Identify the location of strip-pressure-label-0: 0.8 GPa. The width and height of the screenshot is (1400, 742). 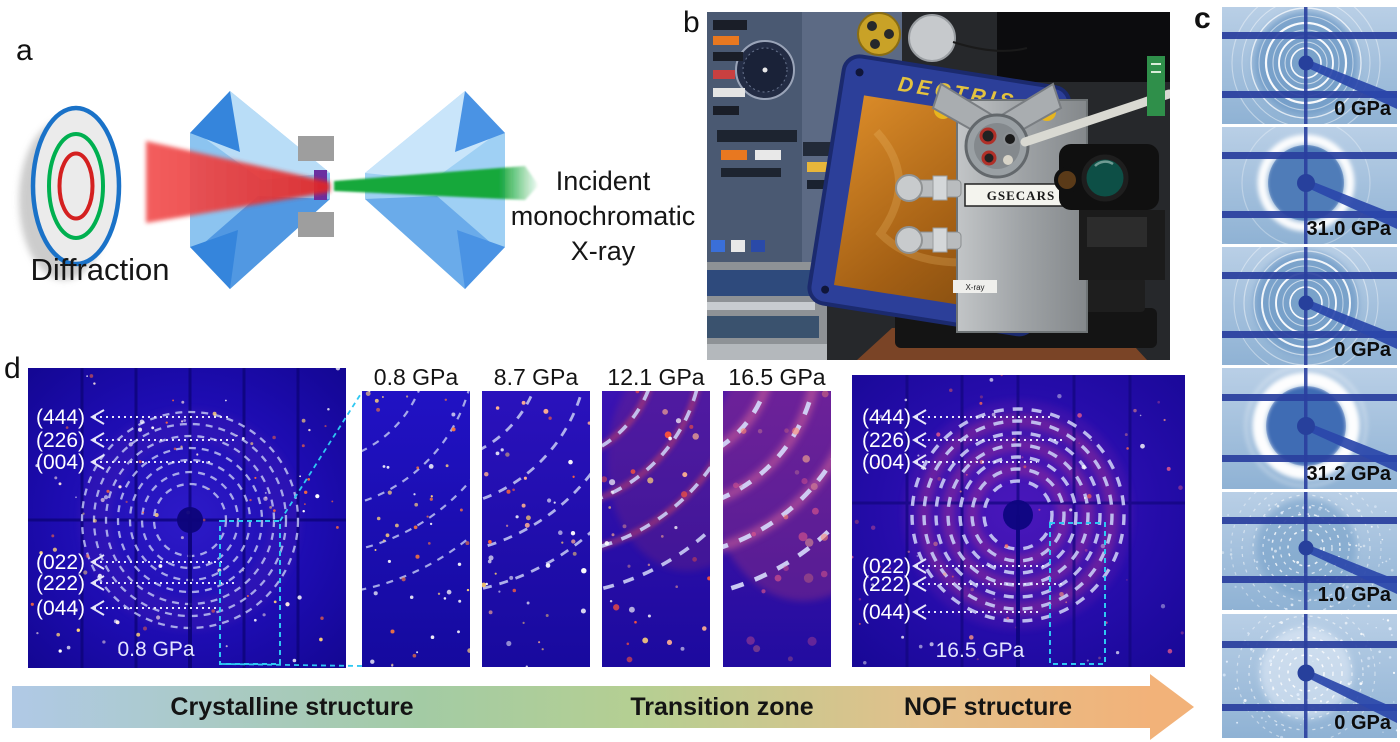
(416, 377).